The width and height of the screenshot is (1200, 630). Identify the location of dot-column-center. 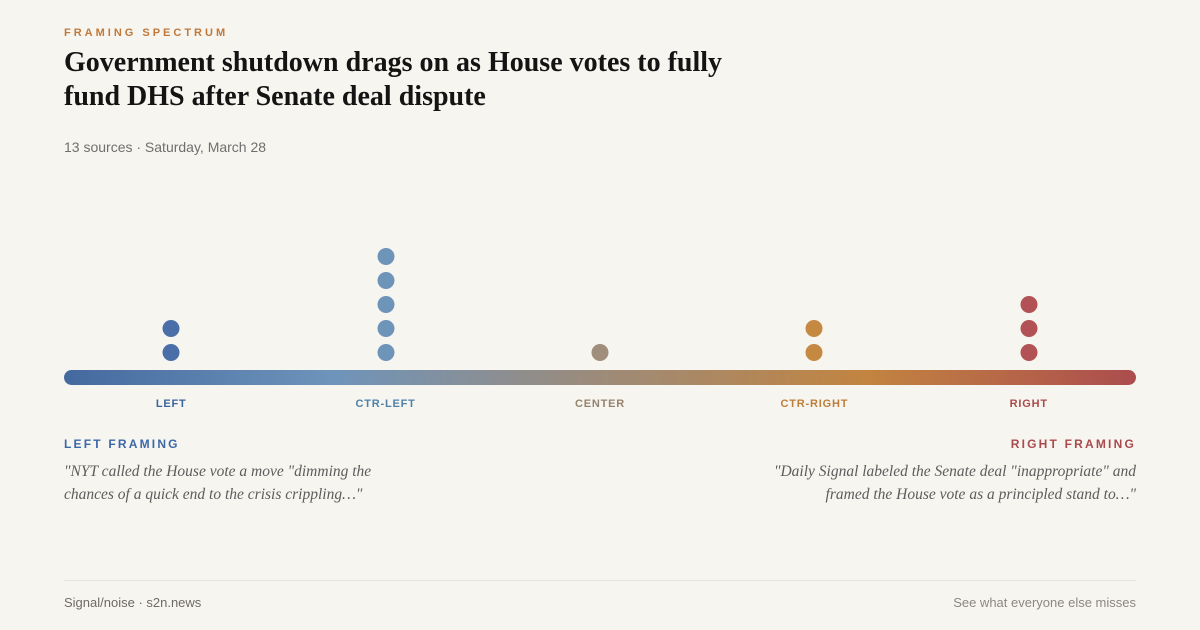
(600, 352).